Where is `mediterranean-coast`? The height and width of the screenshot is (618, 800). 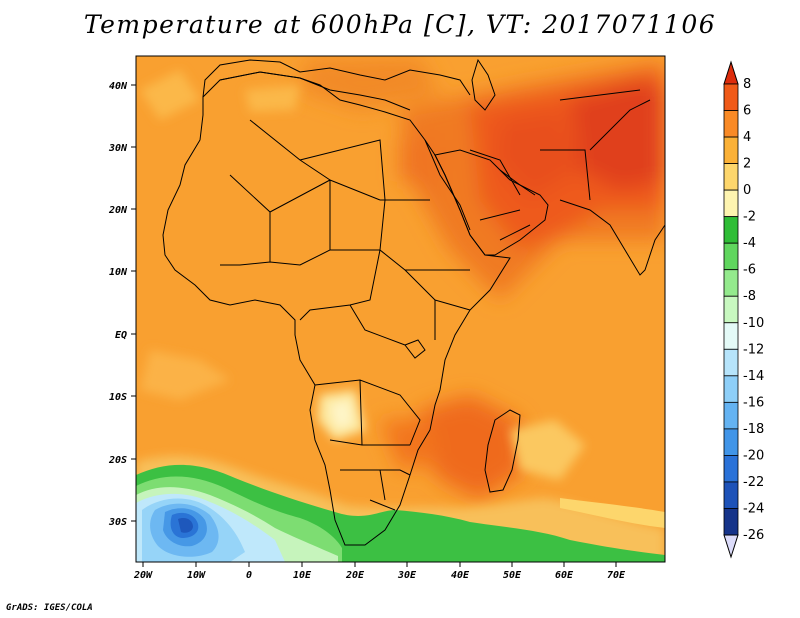 mediterranean-coast is located at coordinates (315, 91).